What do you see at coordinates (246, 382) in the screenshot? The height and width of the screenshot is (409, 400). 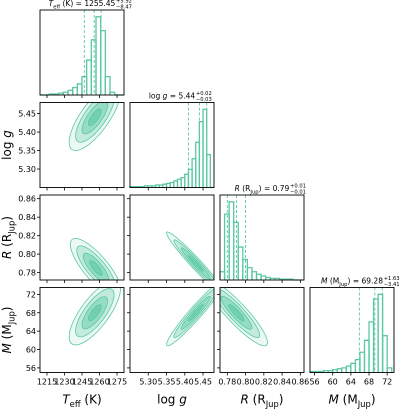 I see `x-tick-label: 0.80` at bounding box center [246, 382].